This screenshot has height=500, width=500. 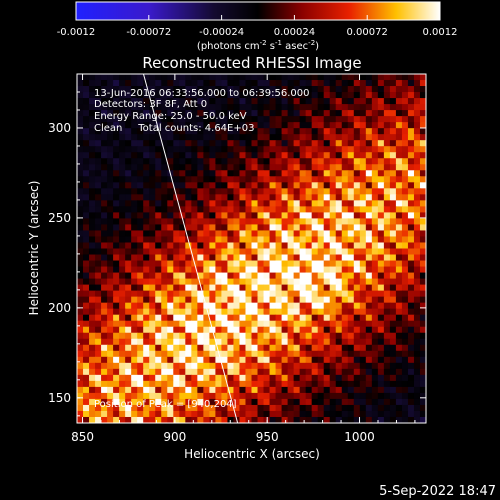 What do you see at coordinates (258, 17) in the screenshot?
I see `colorbar-ticks` at bounding box center [258, 17].